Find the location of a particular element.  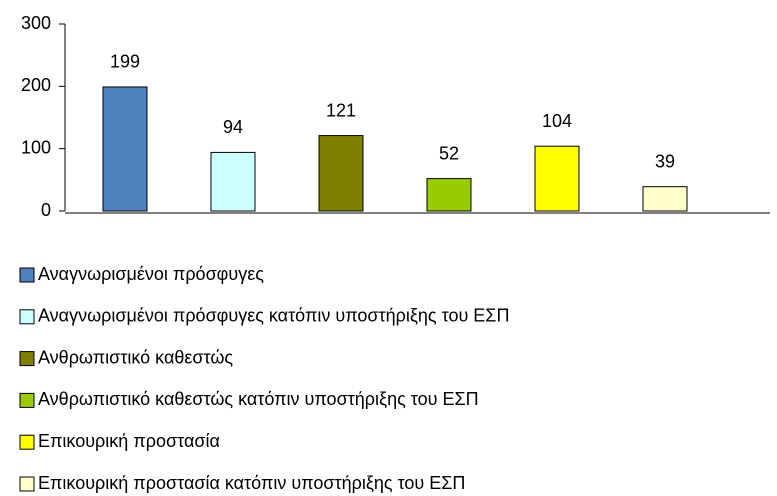

data-label: 104 is located at coordinates (557, 121).